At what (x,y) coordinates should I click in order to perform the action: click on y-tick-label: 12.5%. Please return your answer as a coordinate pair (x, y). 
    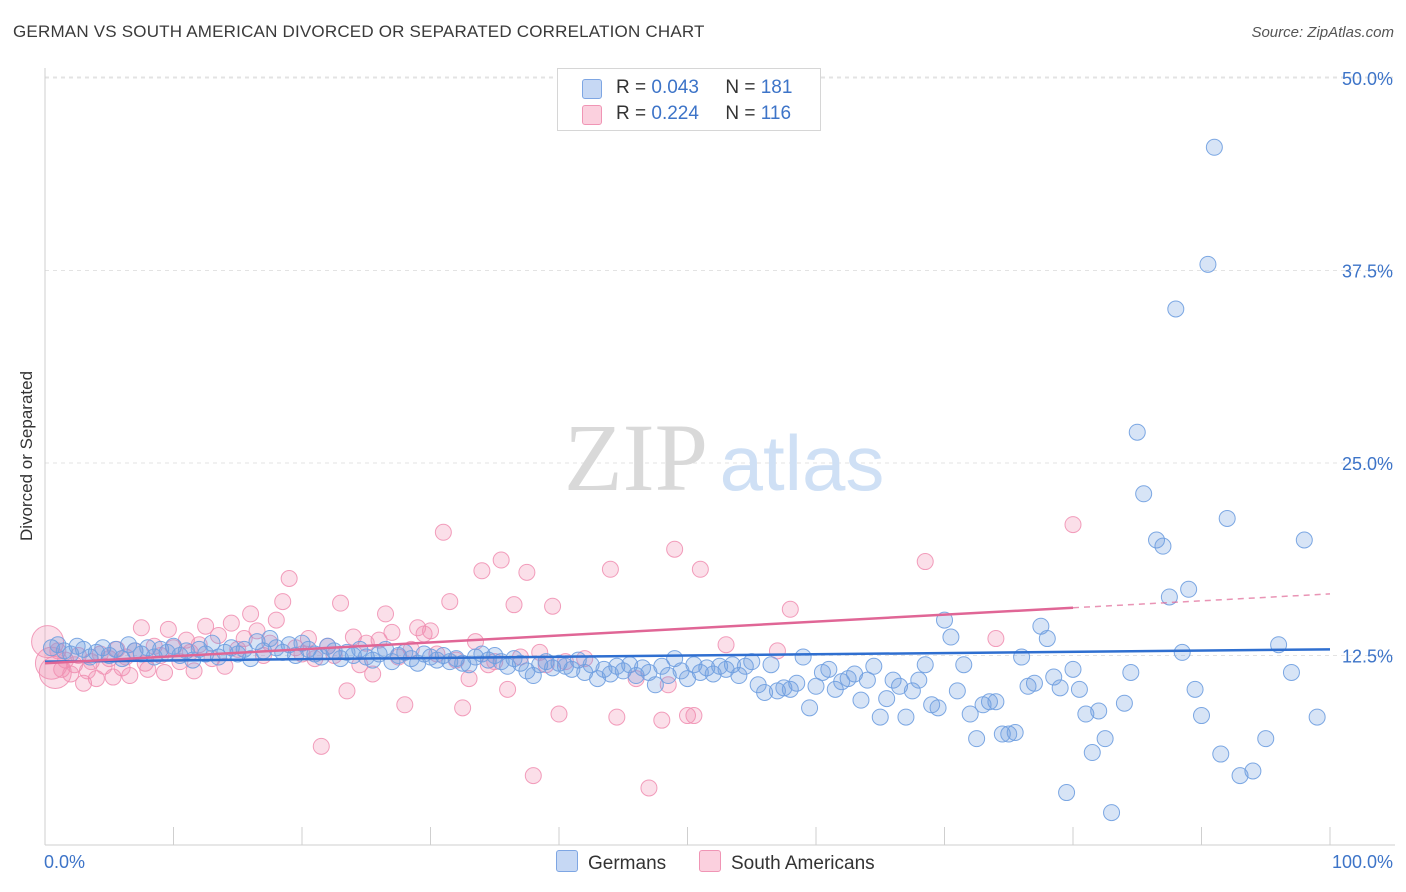
    Looking at the image, I should click on (1367, 657).